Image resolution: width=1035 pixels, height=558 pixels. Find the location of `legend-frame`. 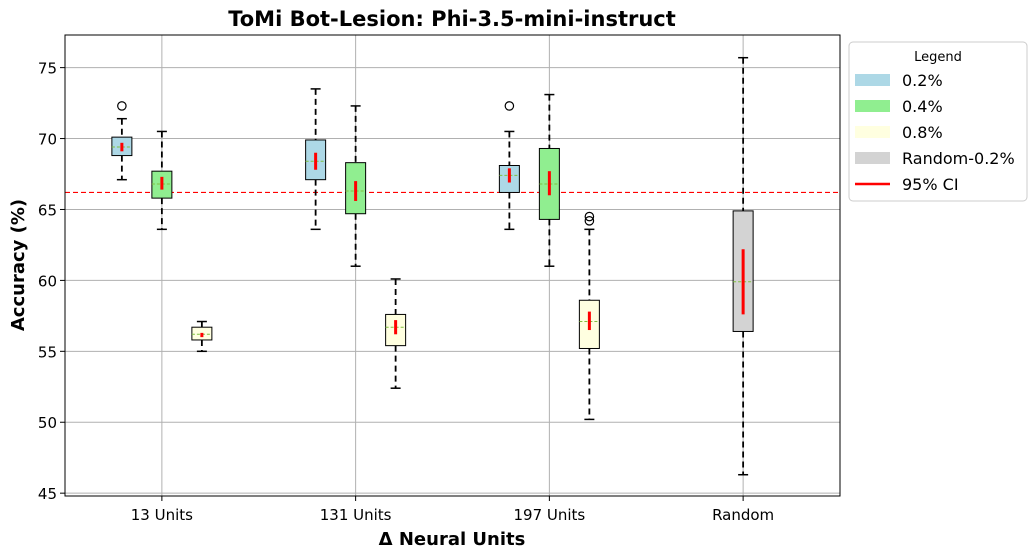

legend-frame is located at coordinates (938, 121).